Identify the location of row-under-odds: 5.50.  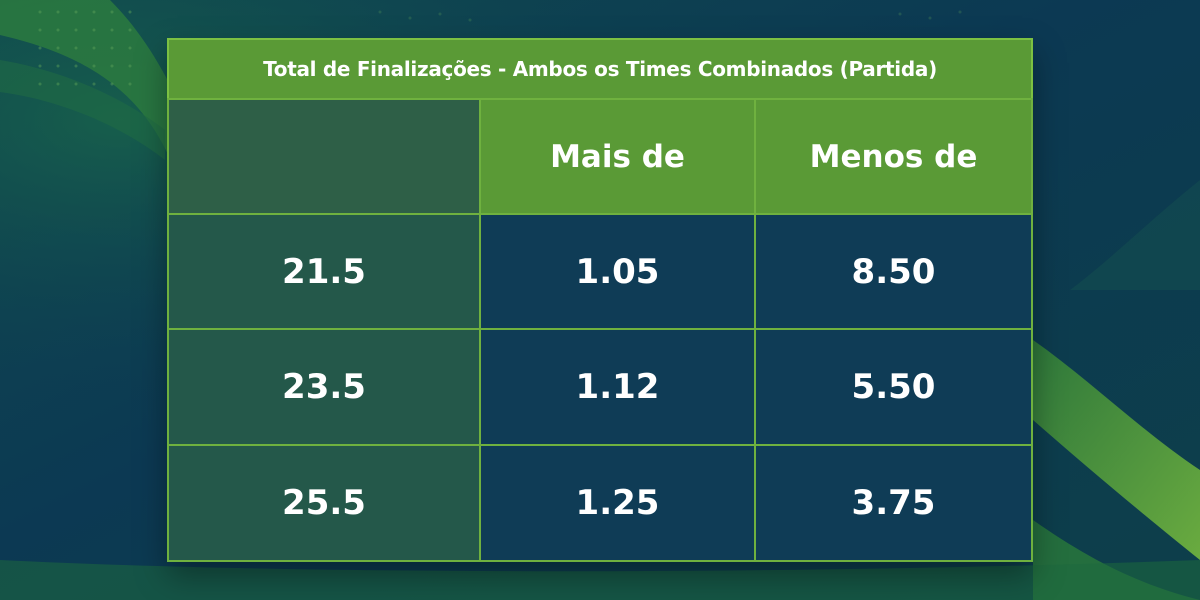
(893, 387).